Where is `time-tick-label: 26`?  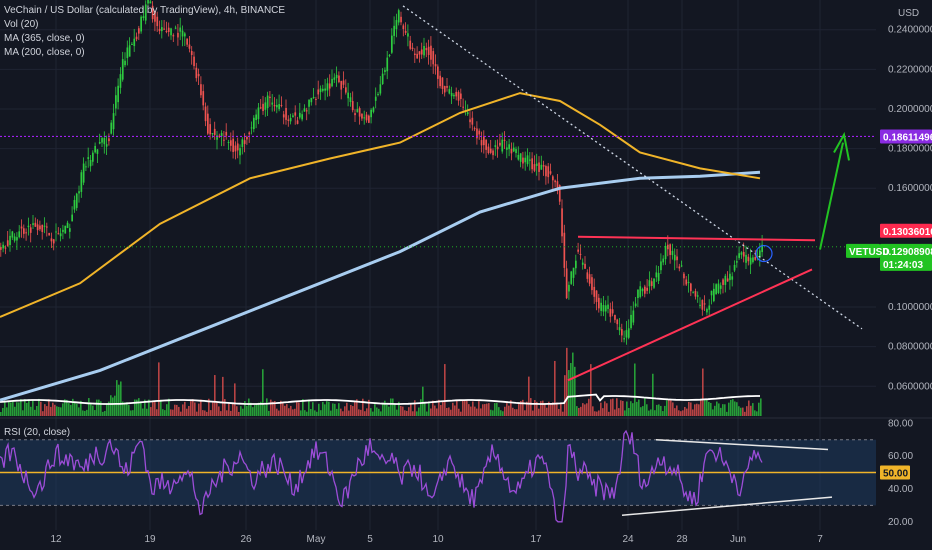 time-tick-label: 26 is located at coordinates (246, 539).